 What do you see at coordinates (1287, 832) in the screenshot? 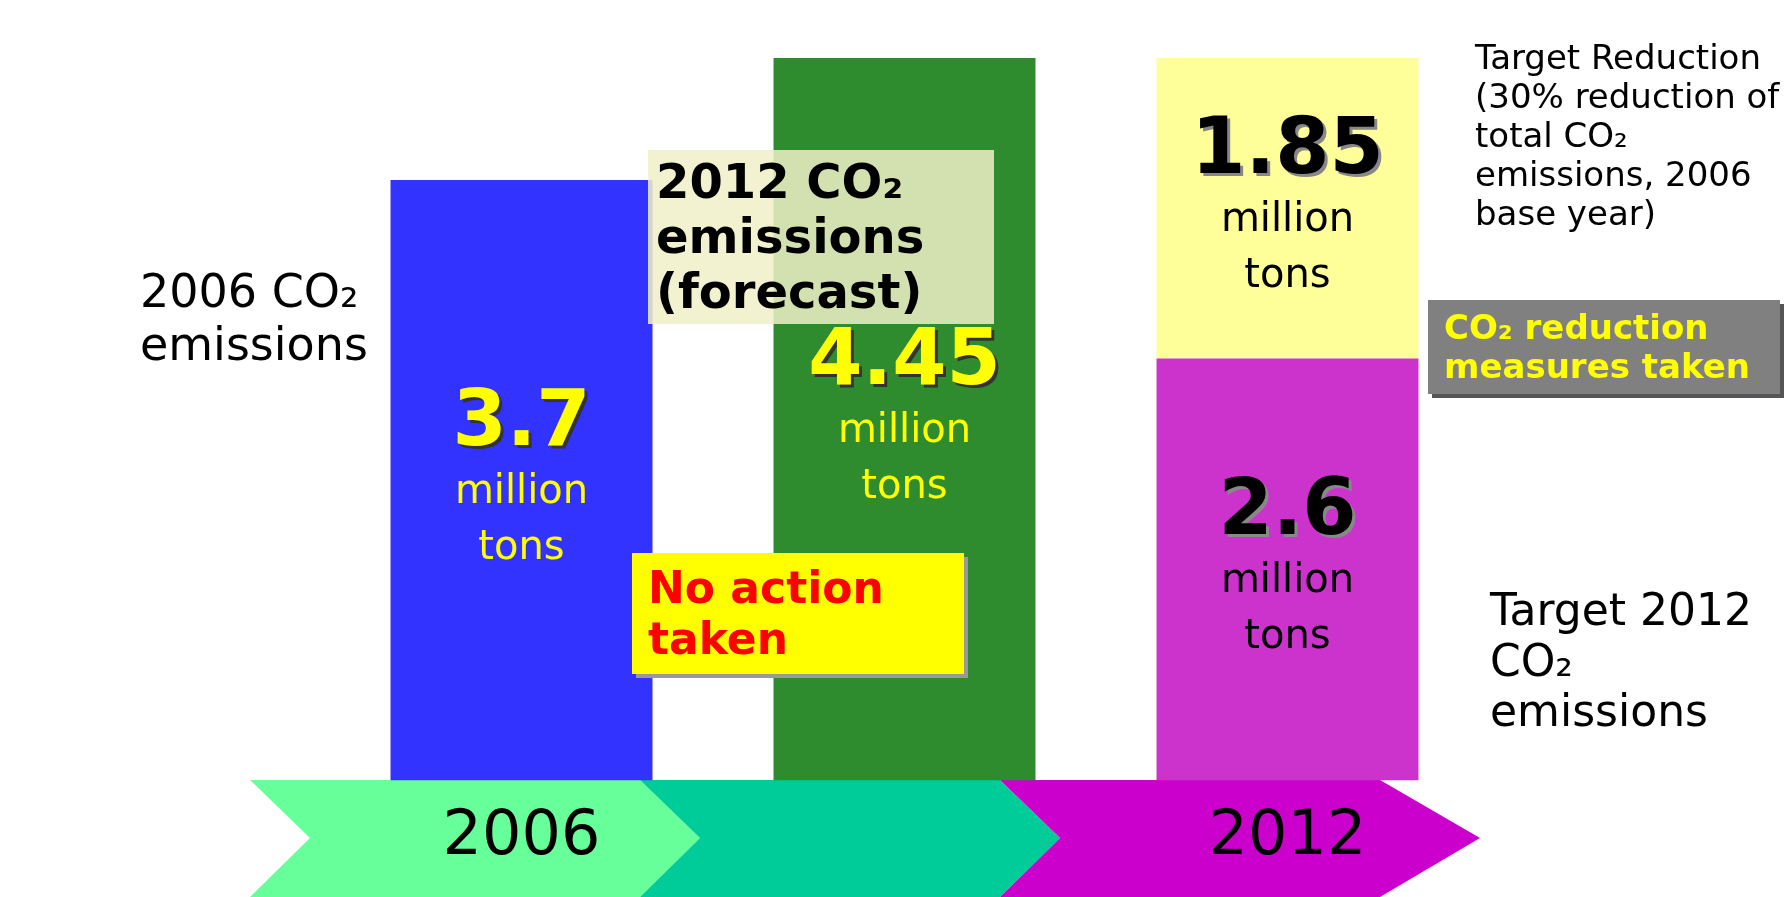
I see `x-tick-label: 2012` at bounding box center [1287, 832].